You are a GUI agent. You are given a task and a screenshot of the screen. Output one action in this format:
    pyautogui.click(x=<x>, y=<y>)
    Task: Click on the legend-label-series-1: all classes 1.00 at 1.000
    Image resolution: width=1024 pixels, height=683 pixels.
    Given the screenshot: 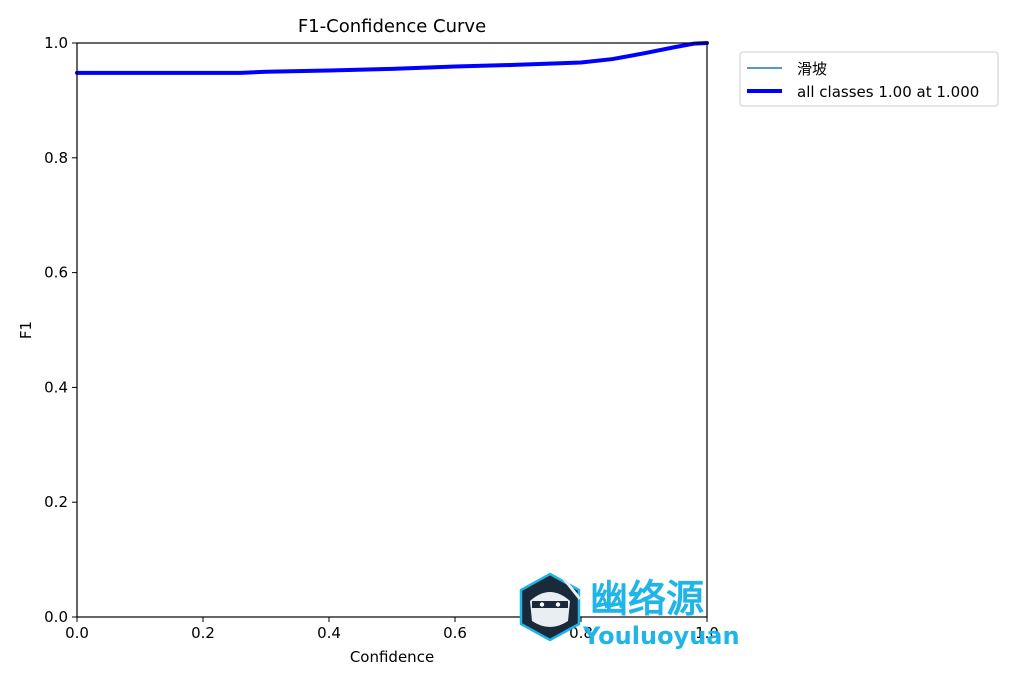 What is the action you would take?
    pyautogui.click(x=888, y=92)
    